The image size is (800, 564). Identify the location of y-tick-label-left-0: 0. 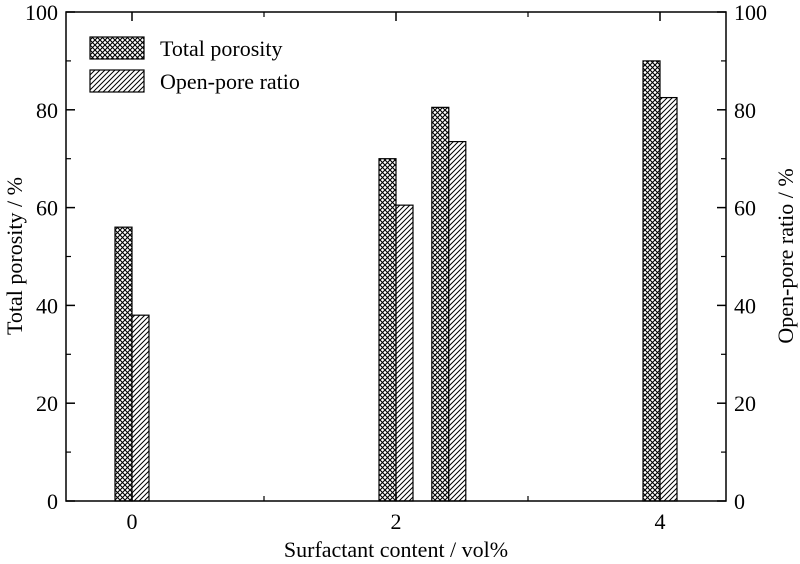
(52, 501).